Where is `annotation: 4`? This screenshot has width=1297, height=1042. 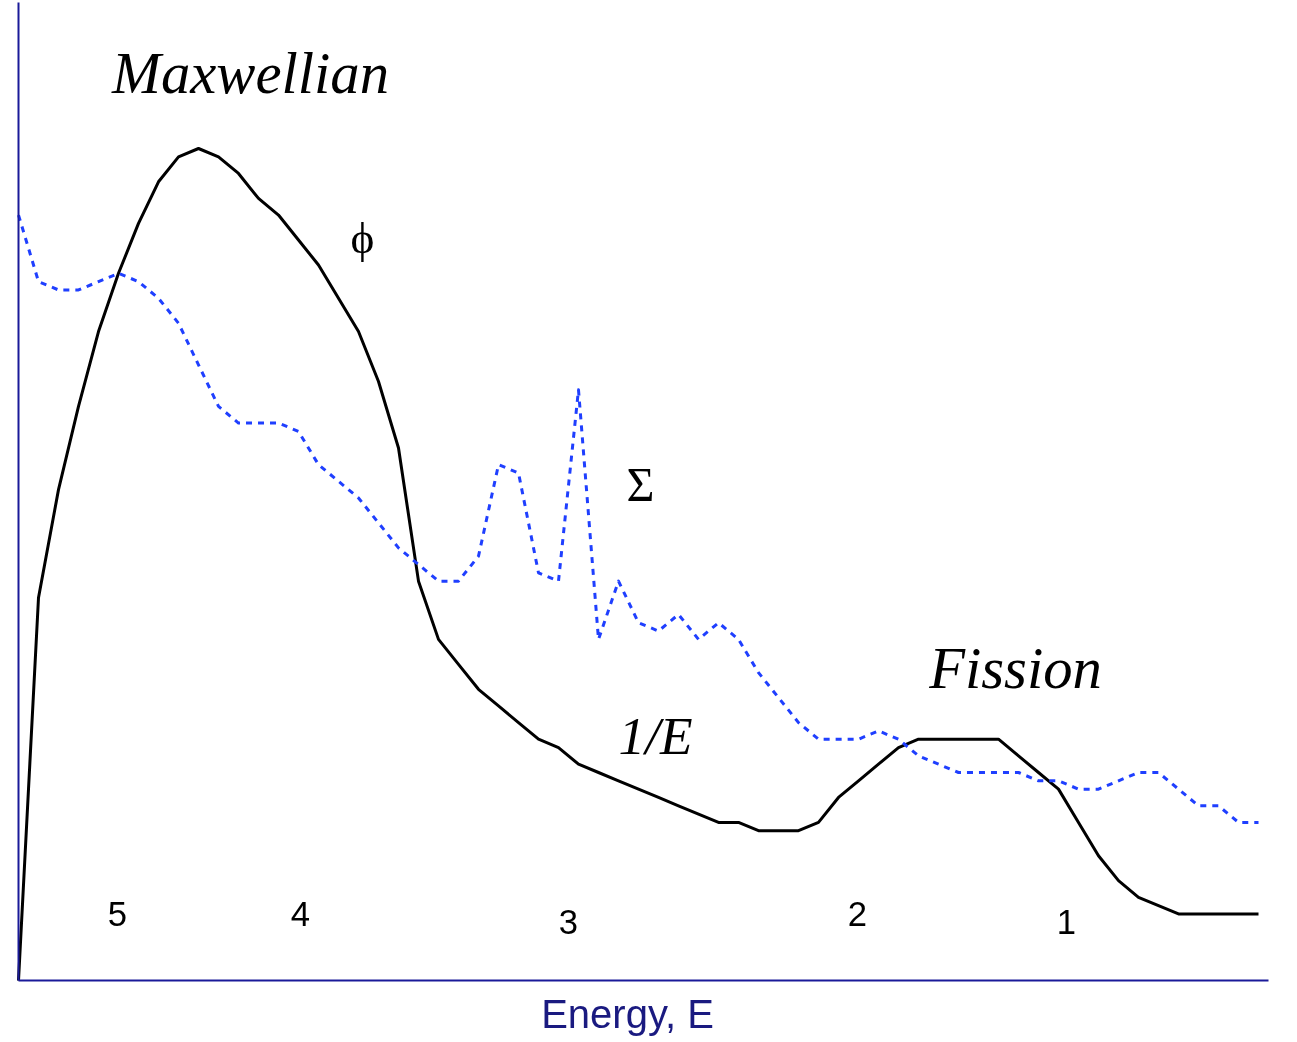
annotation: 4 is located at coordinates (300, 913).